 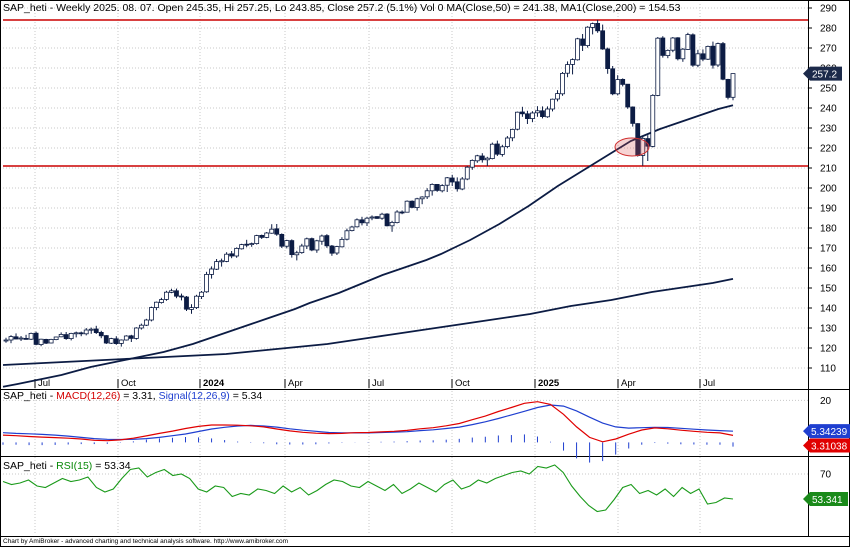 What do you see at coordinates (628, 383) in the screenshot?
I see `x-tick-label: Apr` at bounding box center [628, 383].